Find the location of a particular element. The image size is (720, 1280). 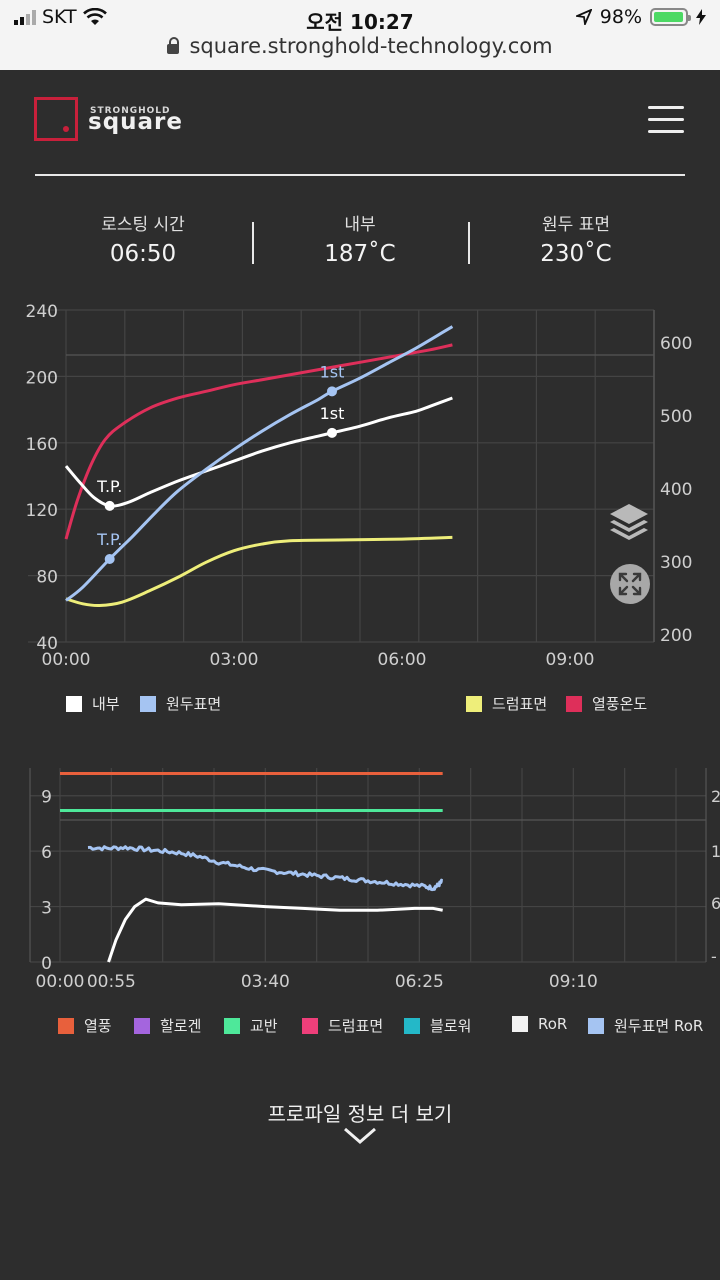

y-left-tick-label: 40 is located at coordinates (47, 644).